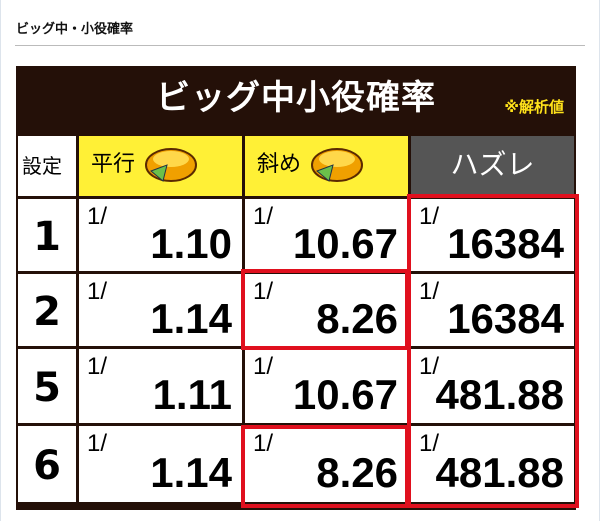 This screenshot has height=521, width=600. What do you see at coordinates (192, 394) in the screenshot?
I see `parallel-value: 1.11` at bounding box center [192, 394].